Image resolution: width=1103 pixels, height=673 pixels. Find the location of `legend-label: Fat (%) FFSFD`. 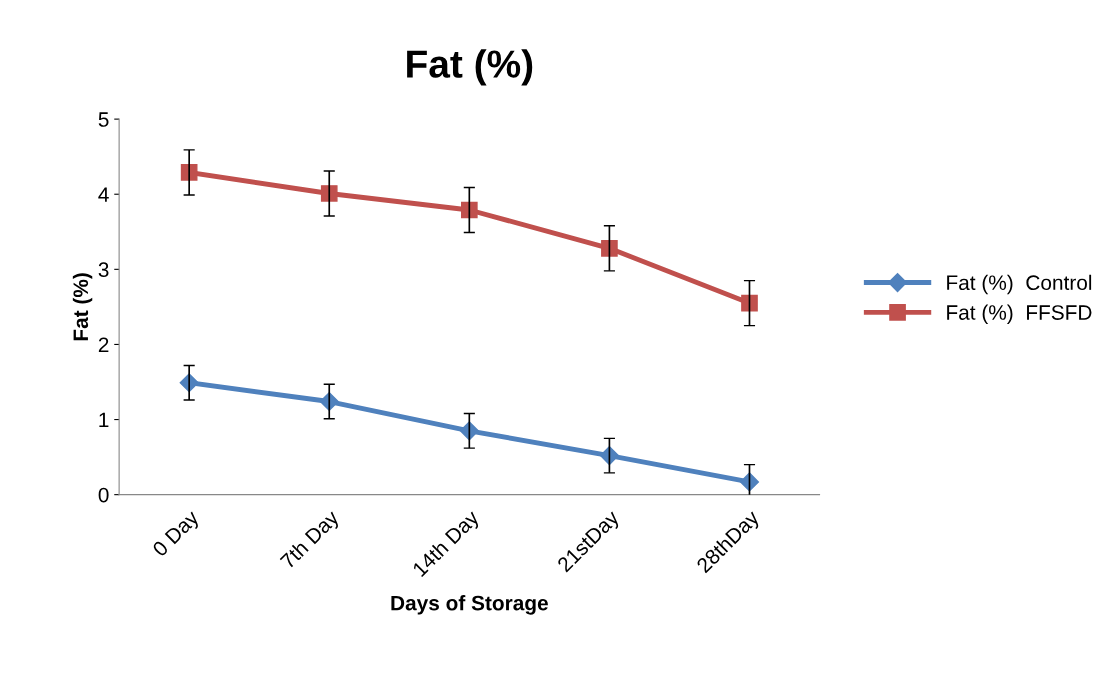

legend-label: Fat (%) FFSFD is located at coordinates (1019, 314).